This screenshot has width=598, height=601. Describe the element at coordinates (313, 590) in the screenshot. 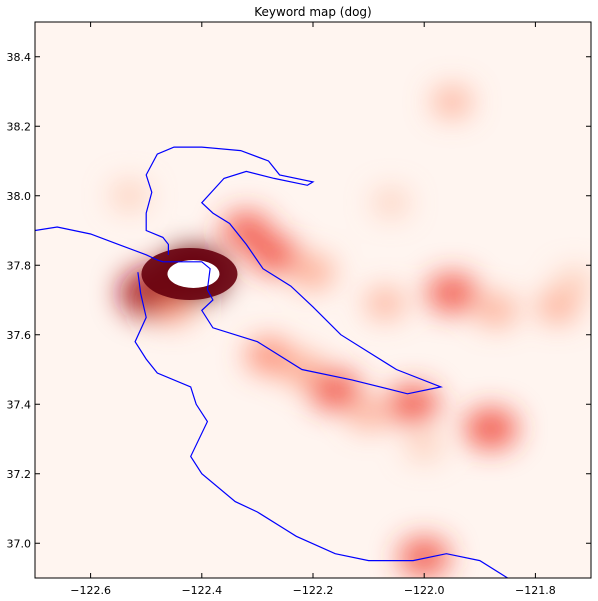

I see `x-tick-label: −122.2` at that location.